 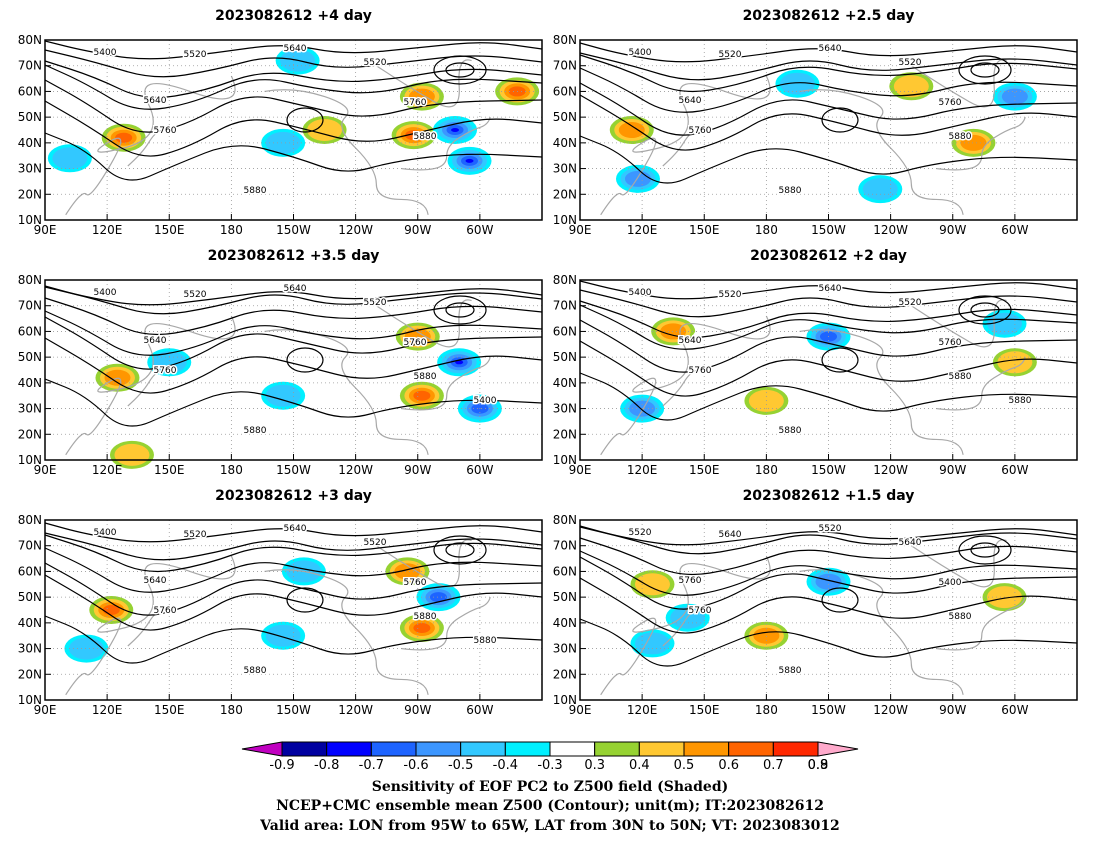 I want to click on y-tick-label: 40N, so click(x=30, y=623).